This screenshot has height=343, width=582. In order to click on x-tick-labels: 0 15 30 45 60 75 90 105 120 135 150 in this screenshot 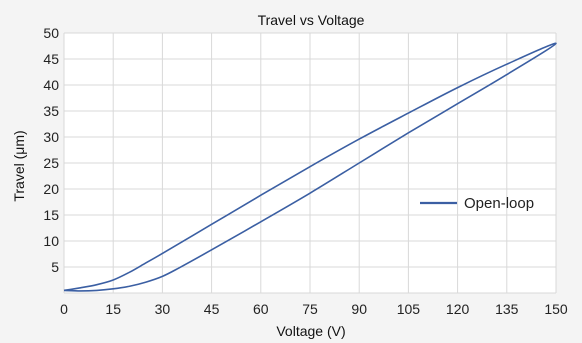, I will do `click(314, 309)`.